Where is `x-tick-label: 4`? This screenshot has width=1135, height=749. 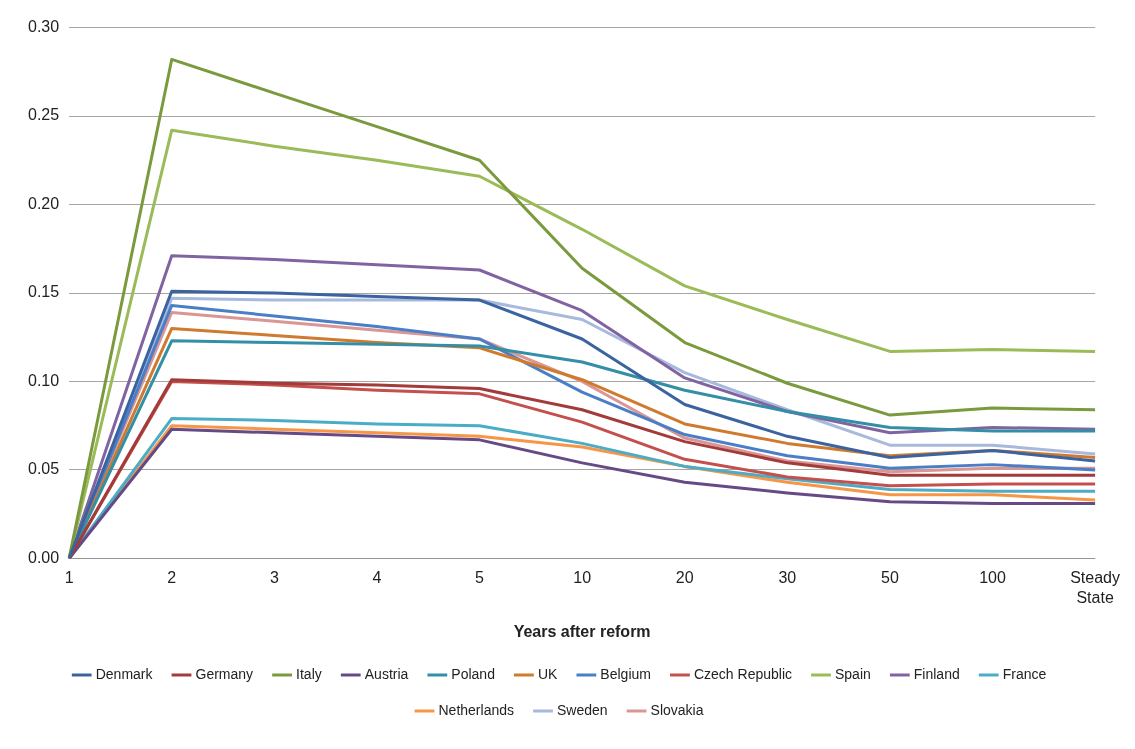 x-tick-label: 4 is located at coordinates (377, 578).